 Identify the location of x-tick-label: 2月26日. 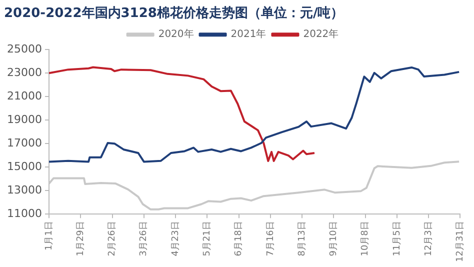
(113, 238).